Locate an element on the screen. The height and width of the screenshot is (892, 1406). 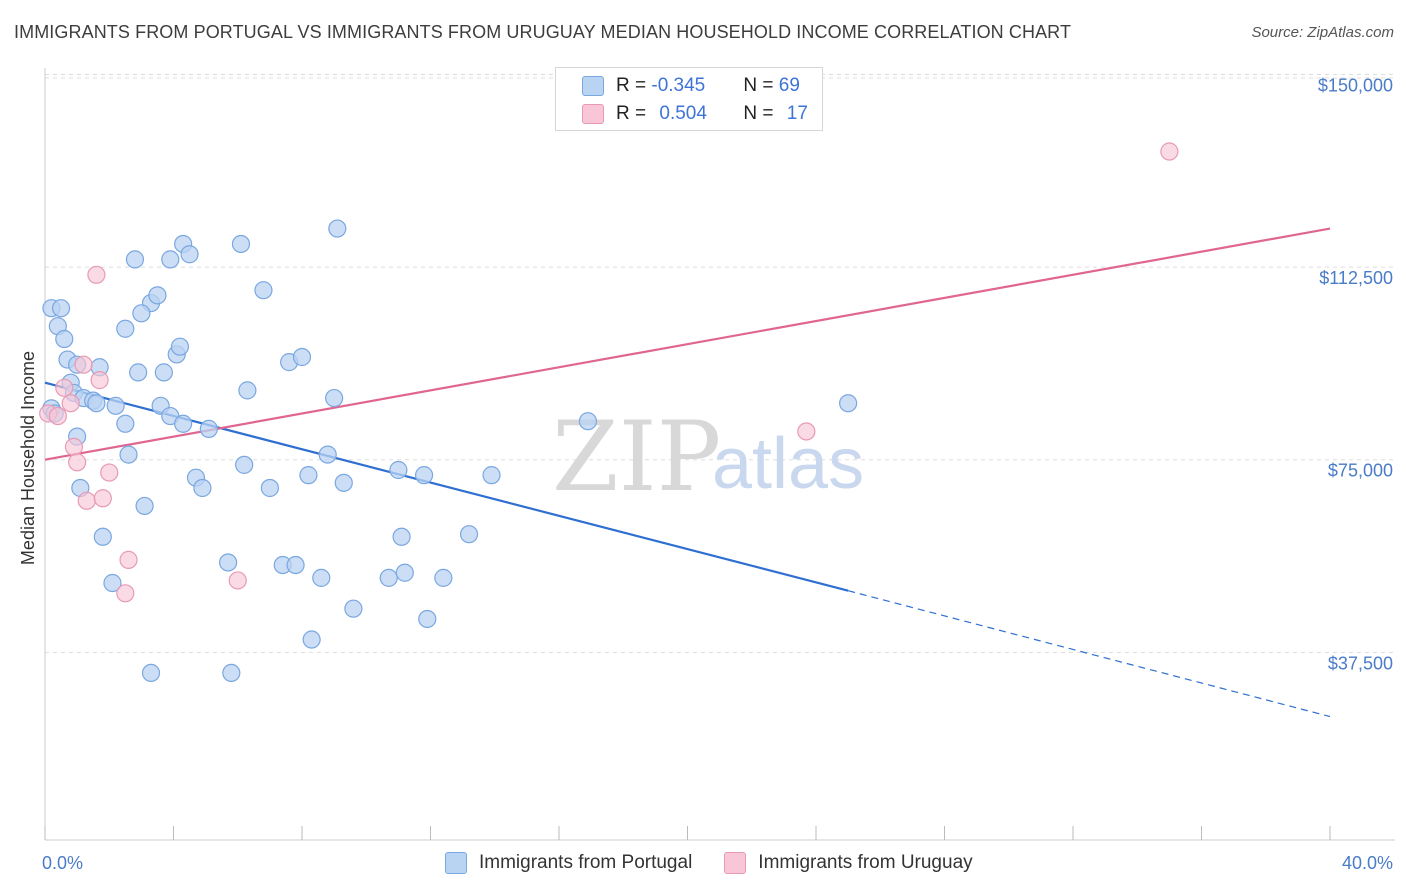
legend-row-uruguay: R = 0.504 N = 17 is located at coordinates (695, 114).